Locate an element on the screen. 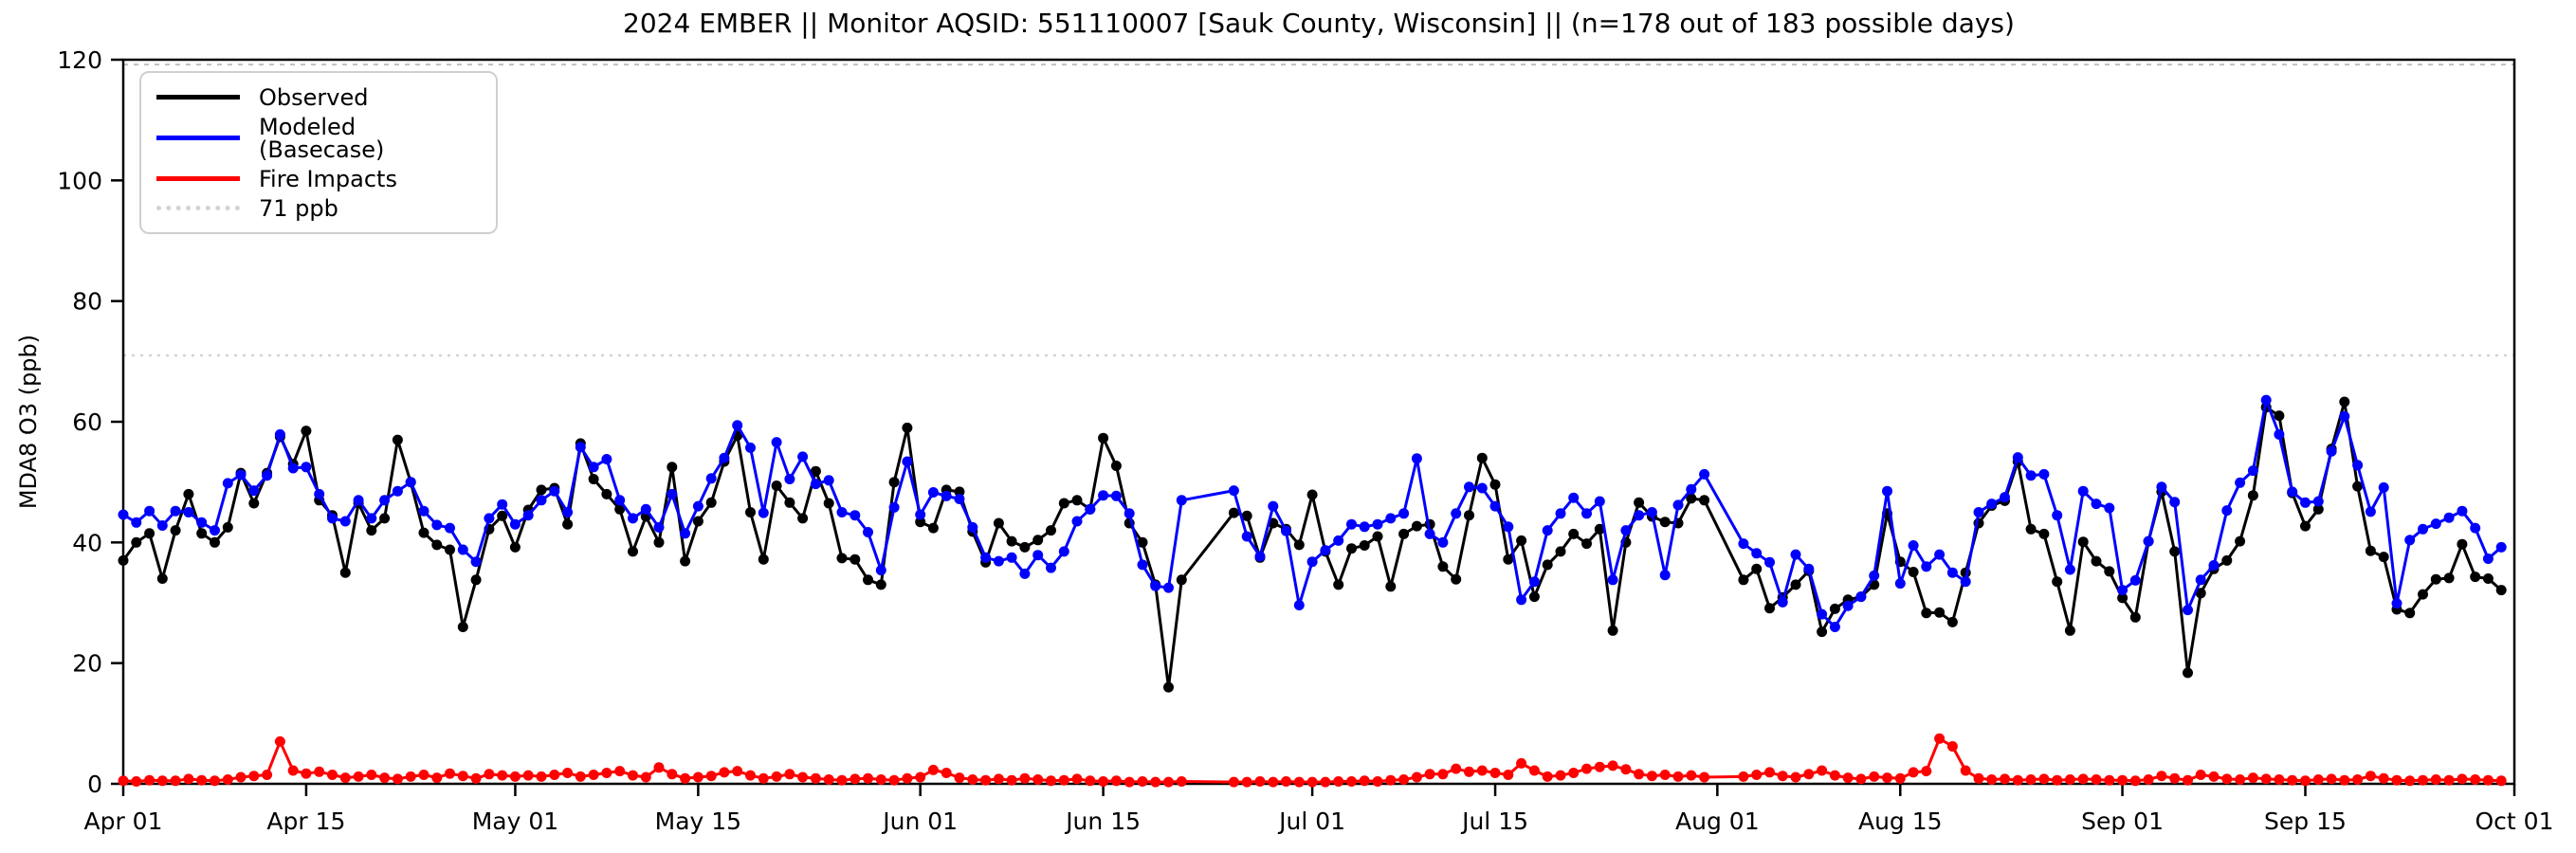 This screenshot has height=853, width=2576. legend-label-observed: Observed is located at coordinates (314, 97).